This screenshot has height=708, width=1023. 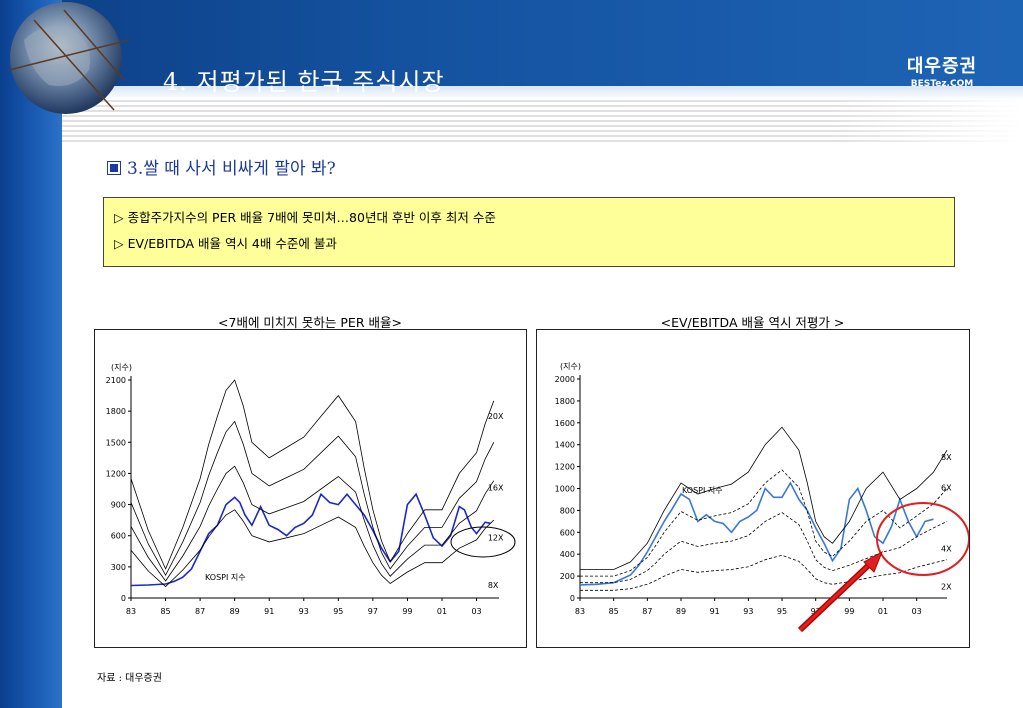 I want to click on band-label: 6X, so click(x=946, y=488).